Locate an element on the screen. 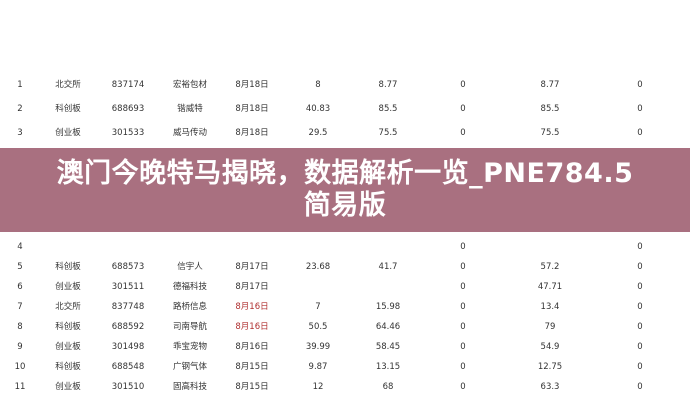 This screenshot has height=400, width=690. cell-code: 688592 is located at coordinates (128, 327).